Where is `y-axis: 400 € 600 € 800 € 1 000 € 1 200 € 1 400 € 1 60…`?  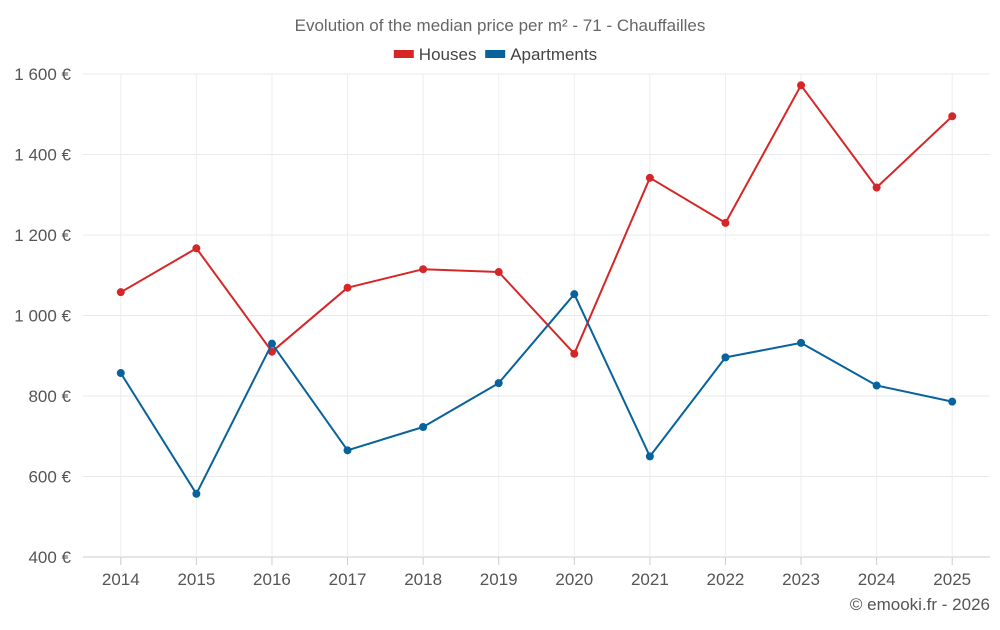 y-axis: 400 € 600 € 800 € 1 000 € 1 200 € 1 400 € 1 60… is located at coordinates (42, 316).